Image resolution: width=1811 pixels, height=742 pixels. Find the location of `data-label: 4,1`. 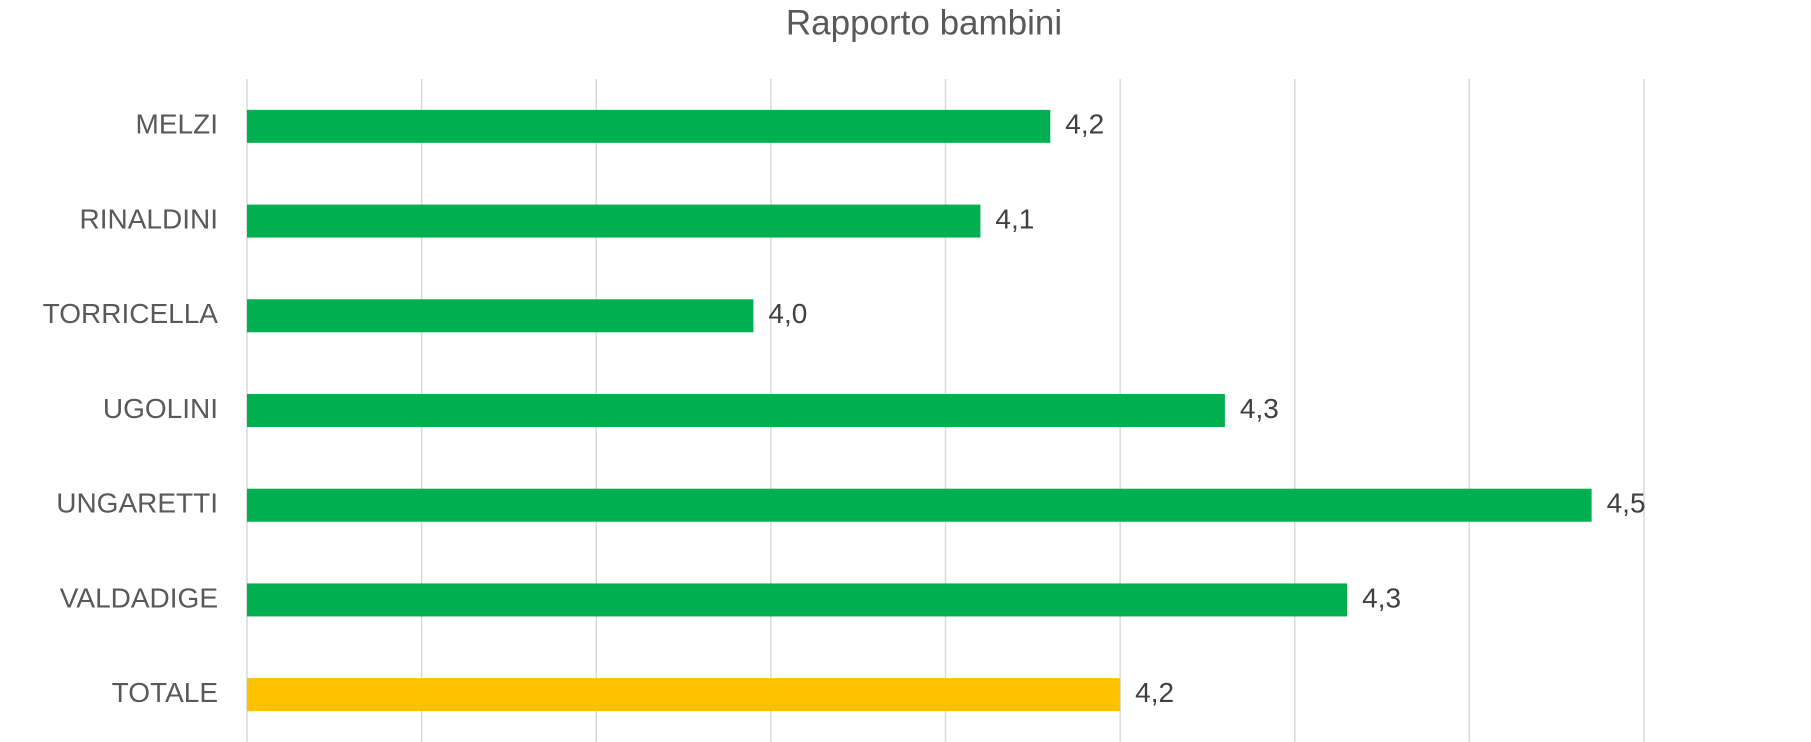

data-label: 4,1 is located at coordinates (1014, 218).